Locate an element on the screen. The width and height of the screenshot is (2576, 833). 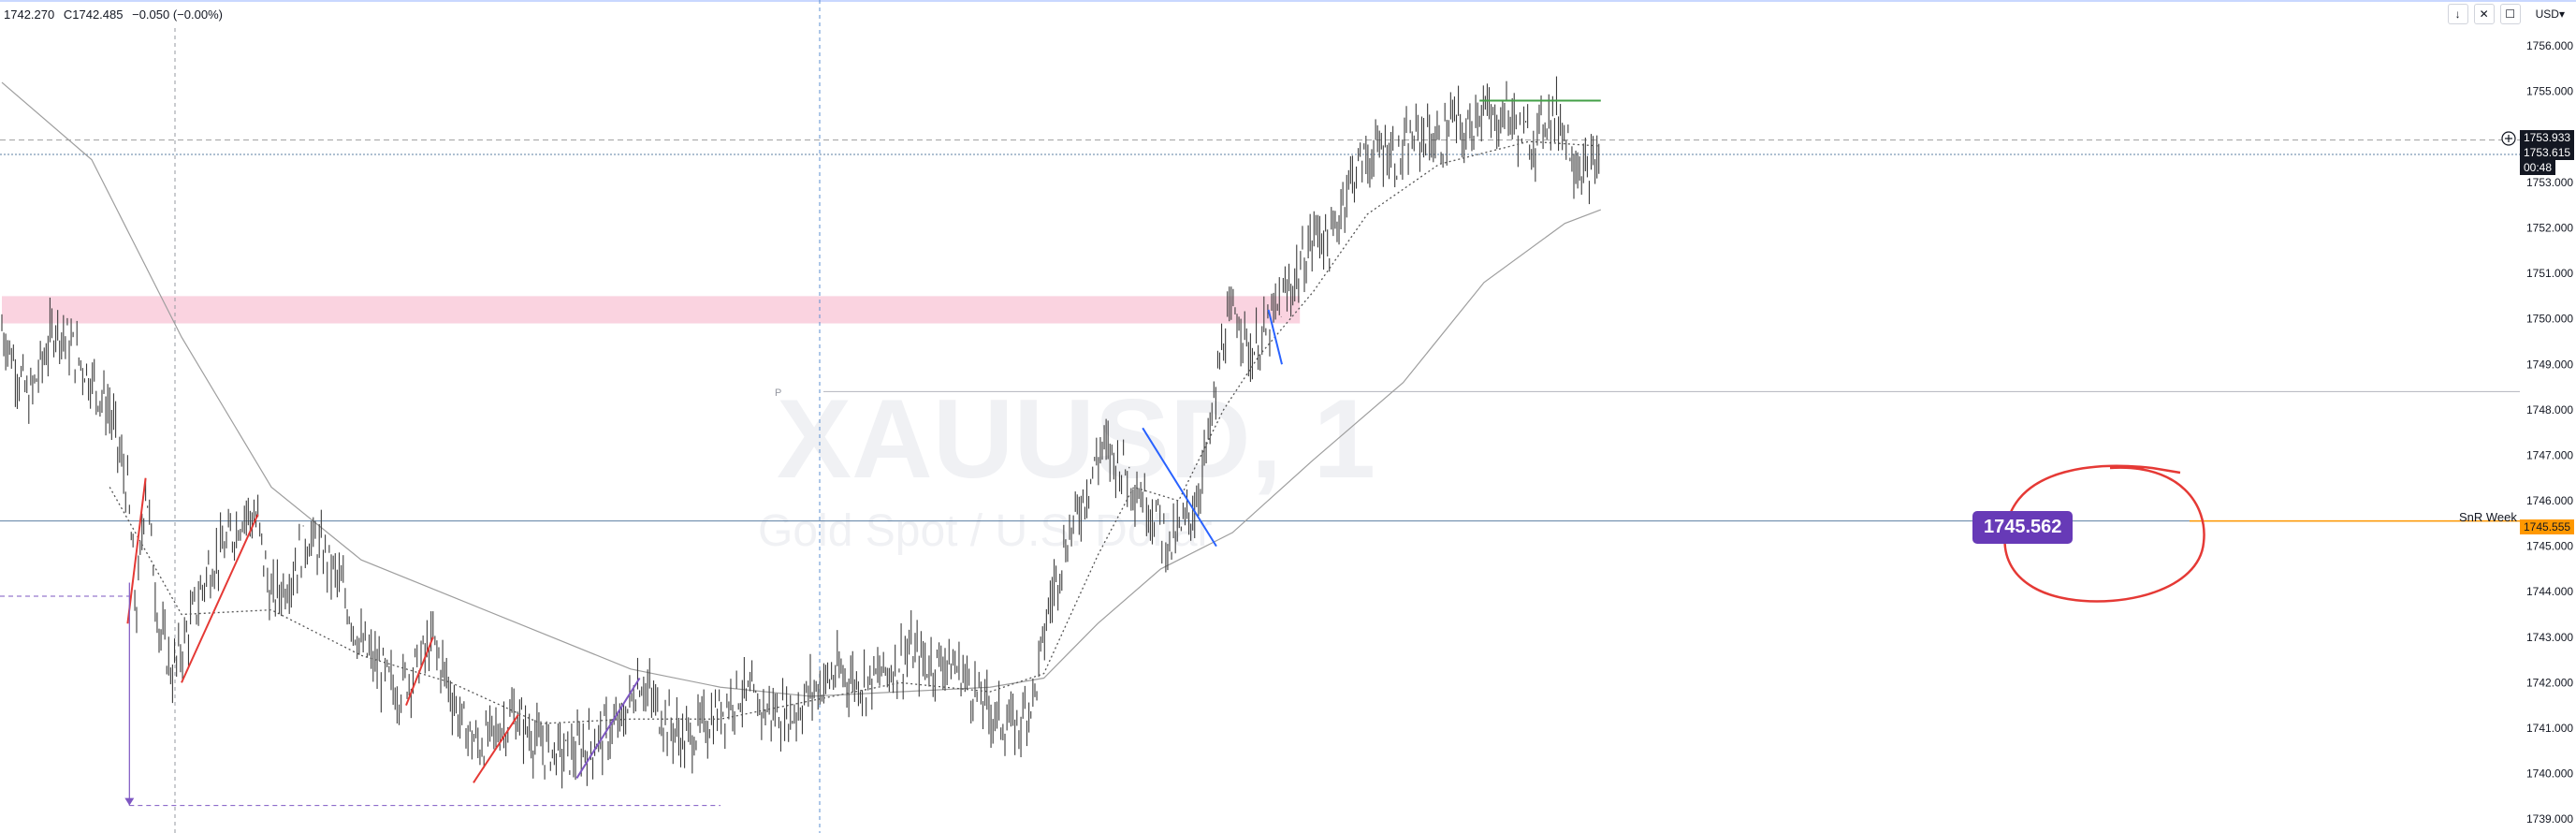
top-toolbar: ↓ ✕ ☐ USD▾ is located at coordinates (2506, 14).